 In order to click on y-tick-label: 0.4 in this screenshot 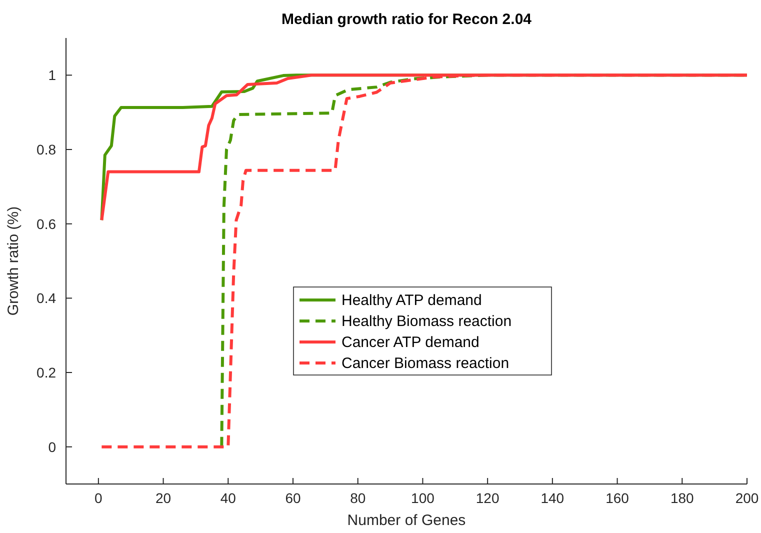, I will do `click(46, 298)`.